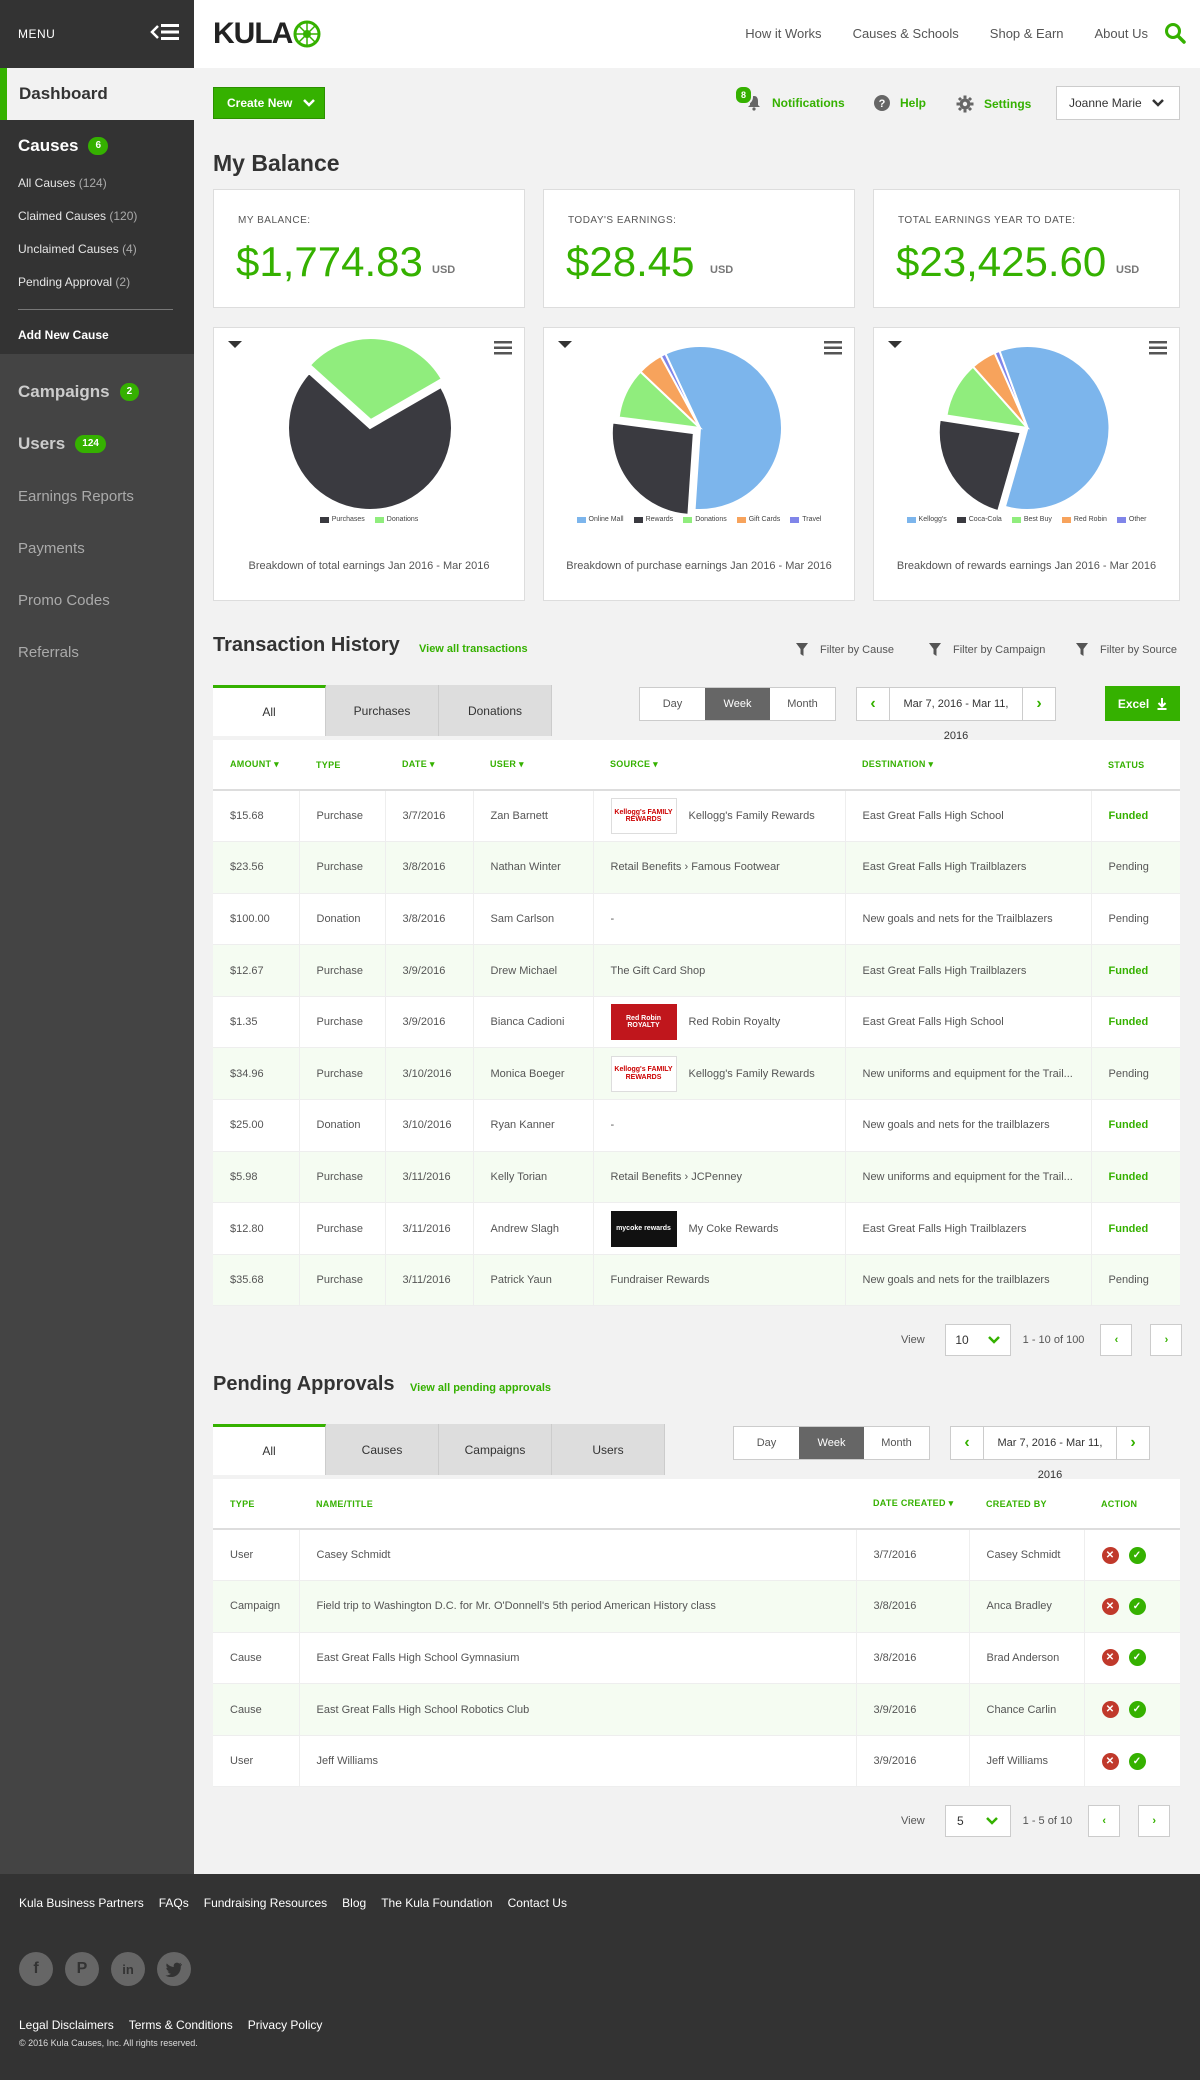 The height and width of the screenshot is (2080, 1200). Describe the element at coordinates (97, 444) in the screenshot. I see `sidebar-item-users: Users 124` at that location.